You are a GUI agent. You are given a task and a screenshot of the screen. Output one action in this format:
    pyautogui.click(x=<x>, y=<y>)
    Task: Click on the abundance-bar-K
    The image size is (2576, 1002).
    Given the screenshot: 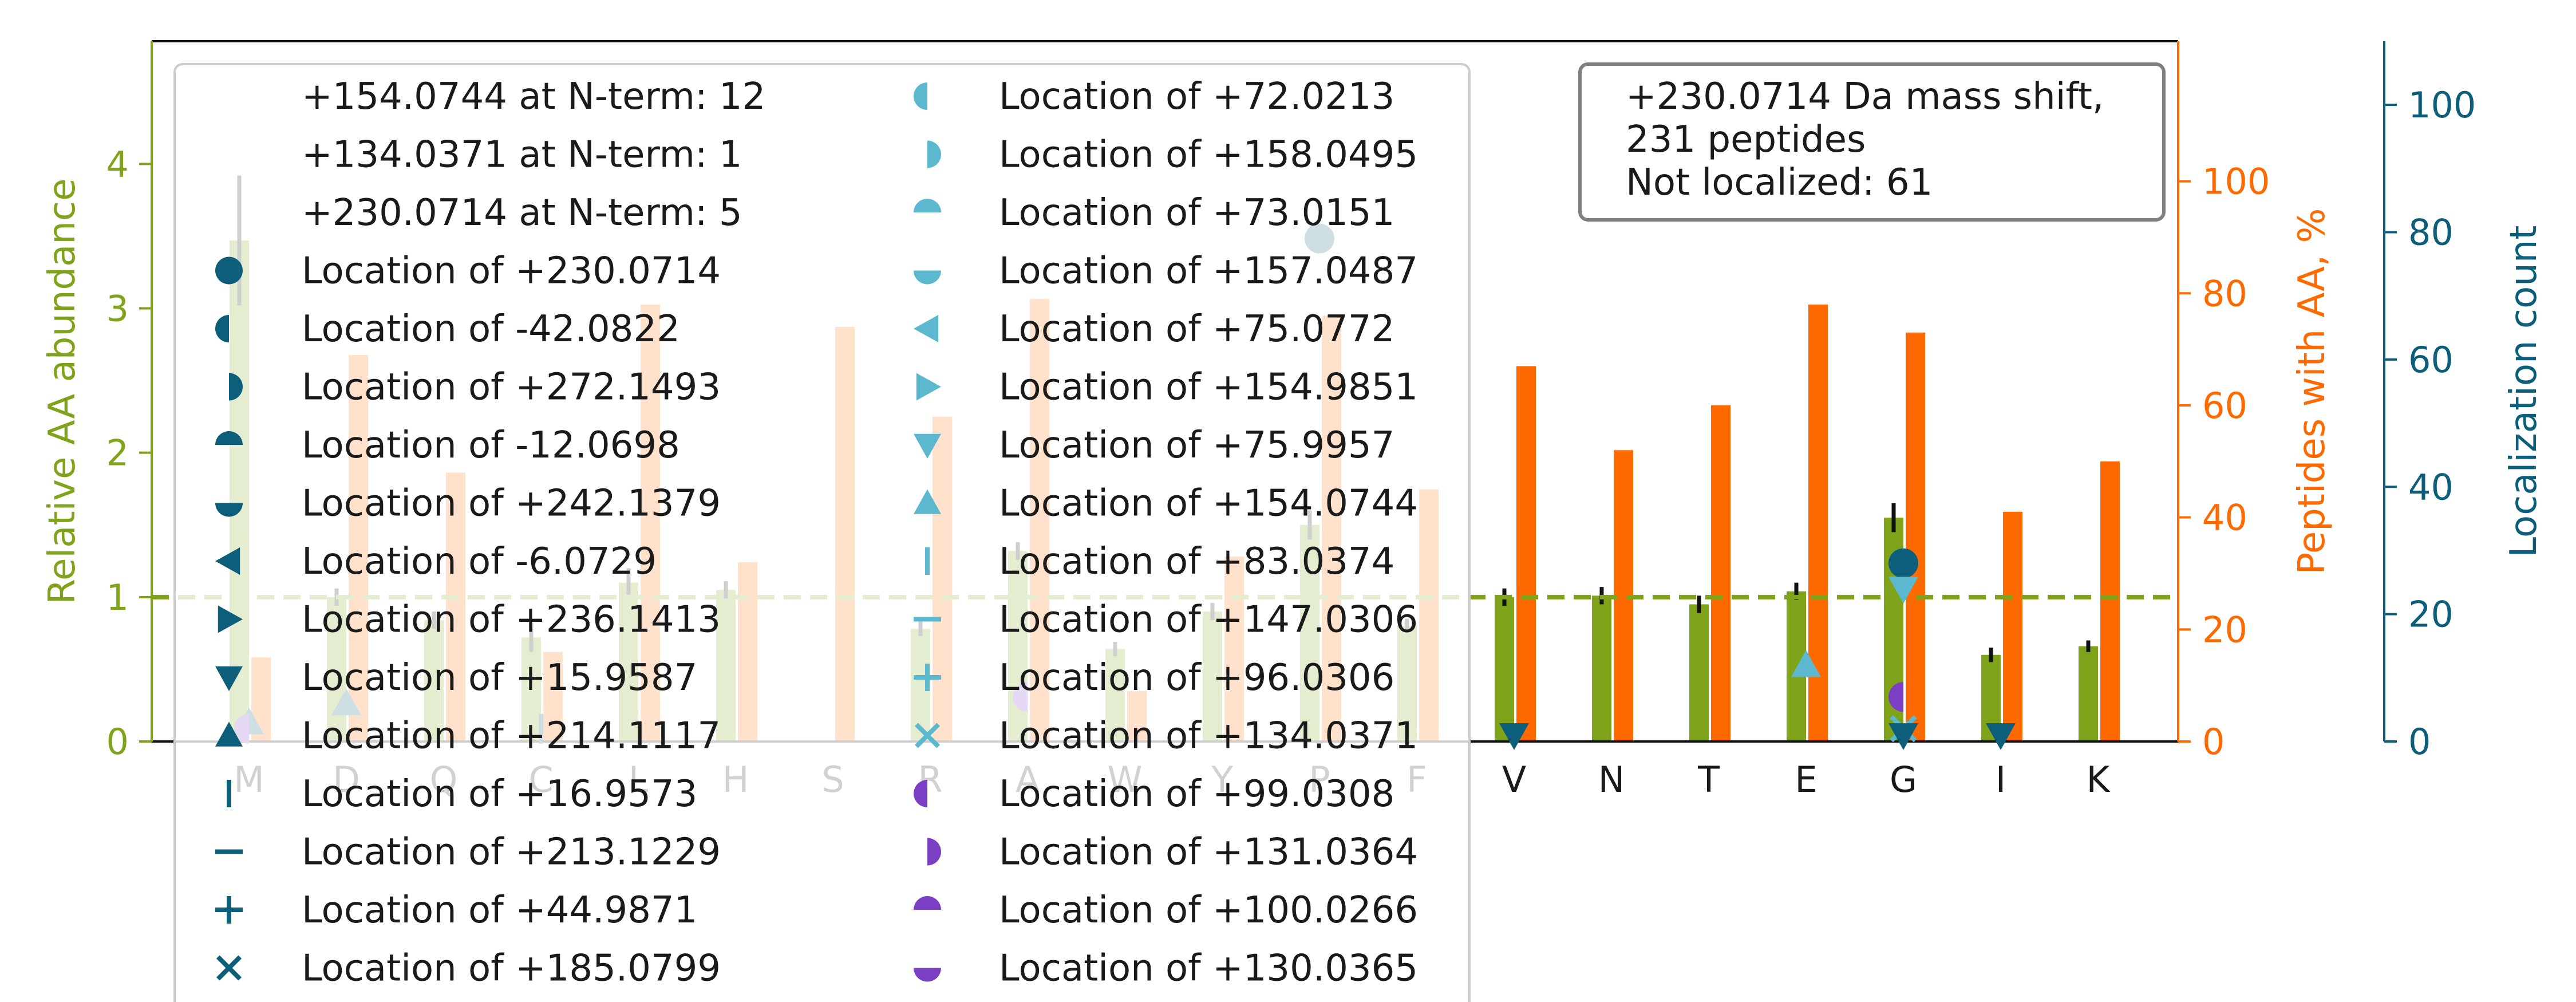 What is the action you would take?
    pyautogui.click(x=2088, y=693)
    